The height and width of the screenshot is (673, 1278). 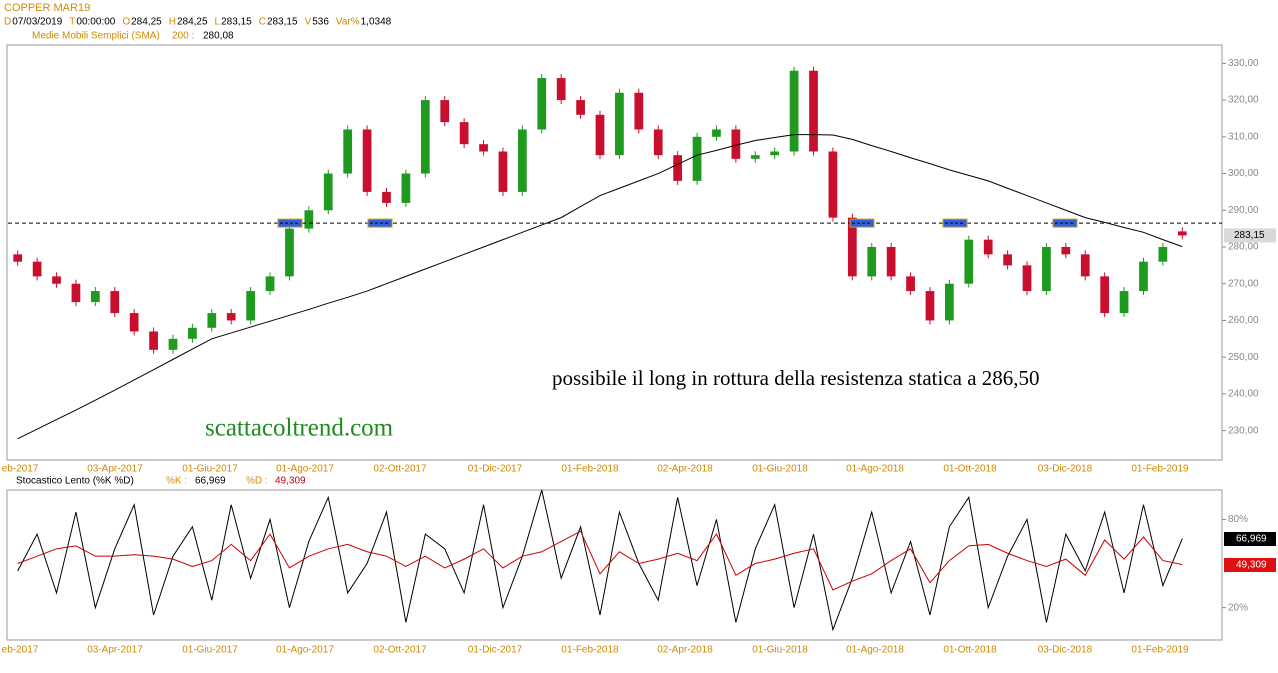 What do you see at coordinates (1238, 519) in the screenshot?
I see `y-tick-label: 80%` at bounding box center [1238, 519].